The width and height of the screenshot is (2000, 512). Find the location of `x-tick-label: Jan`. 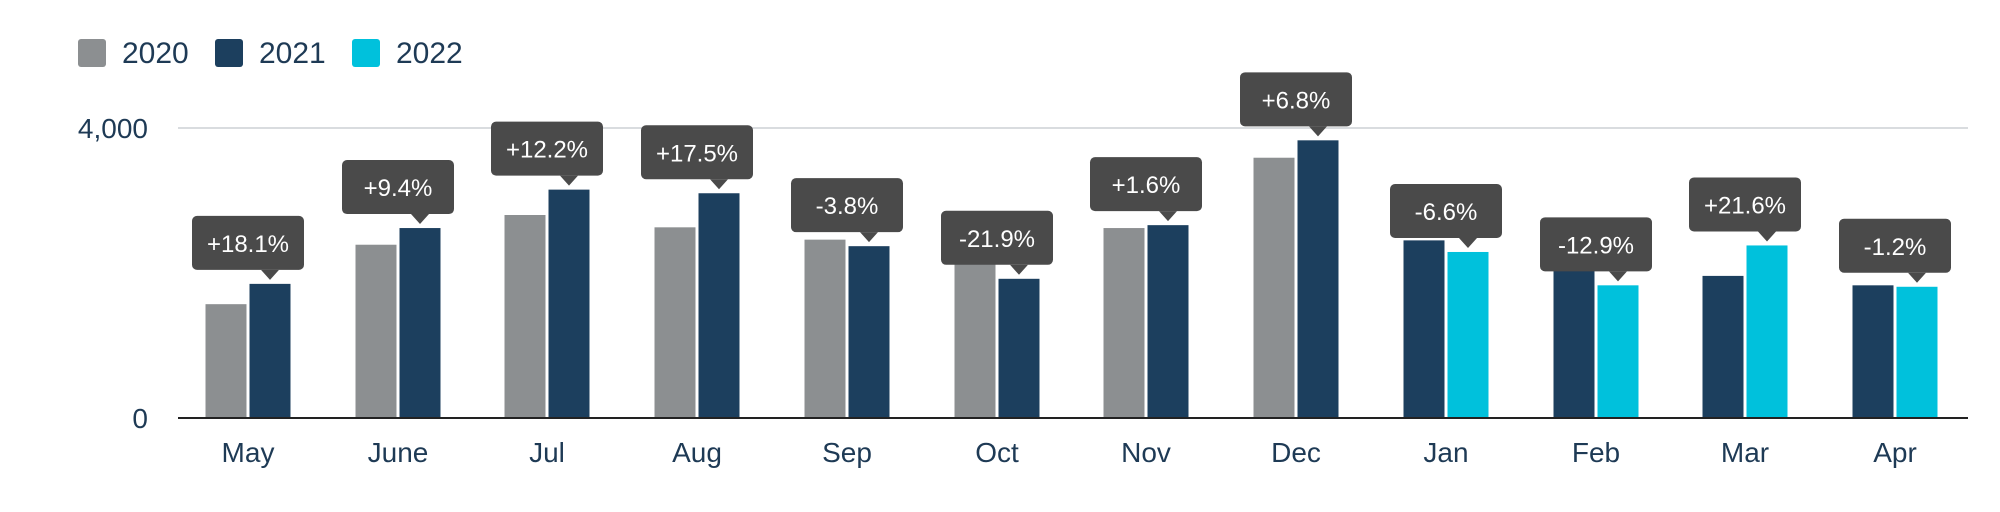

x-tick-label: Jan is located at coordinates (1445, 452).